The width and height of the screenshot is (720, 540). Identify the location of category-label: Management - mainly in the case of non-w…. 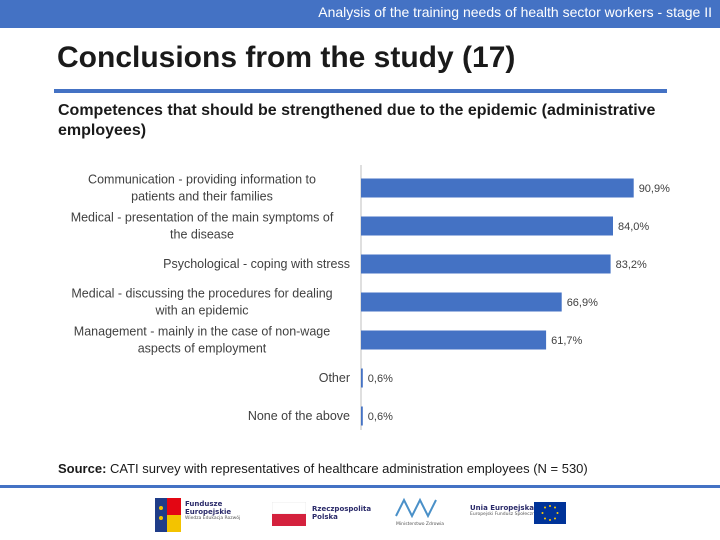
(202, 340).